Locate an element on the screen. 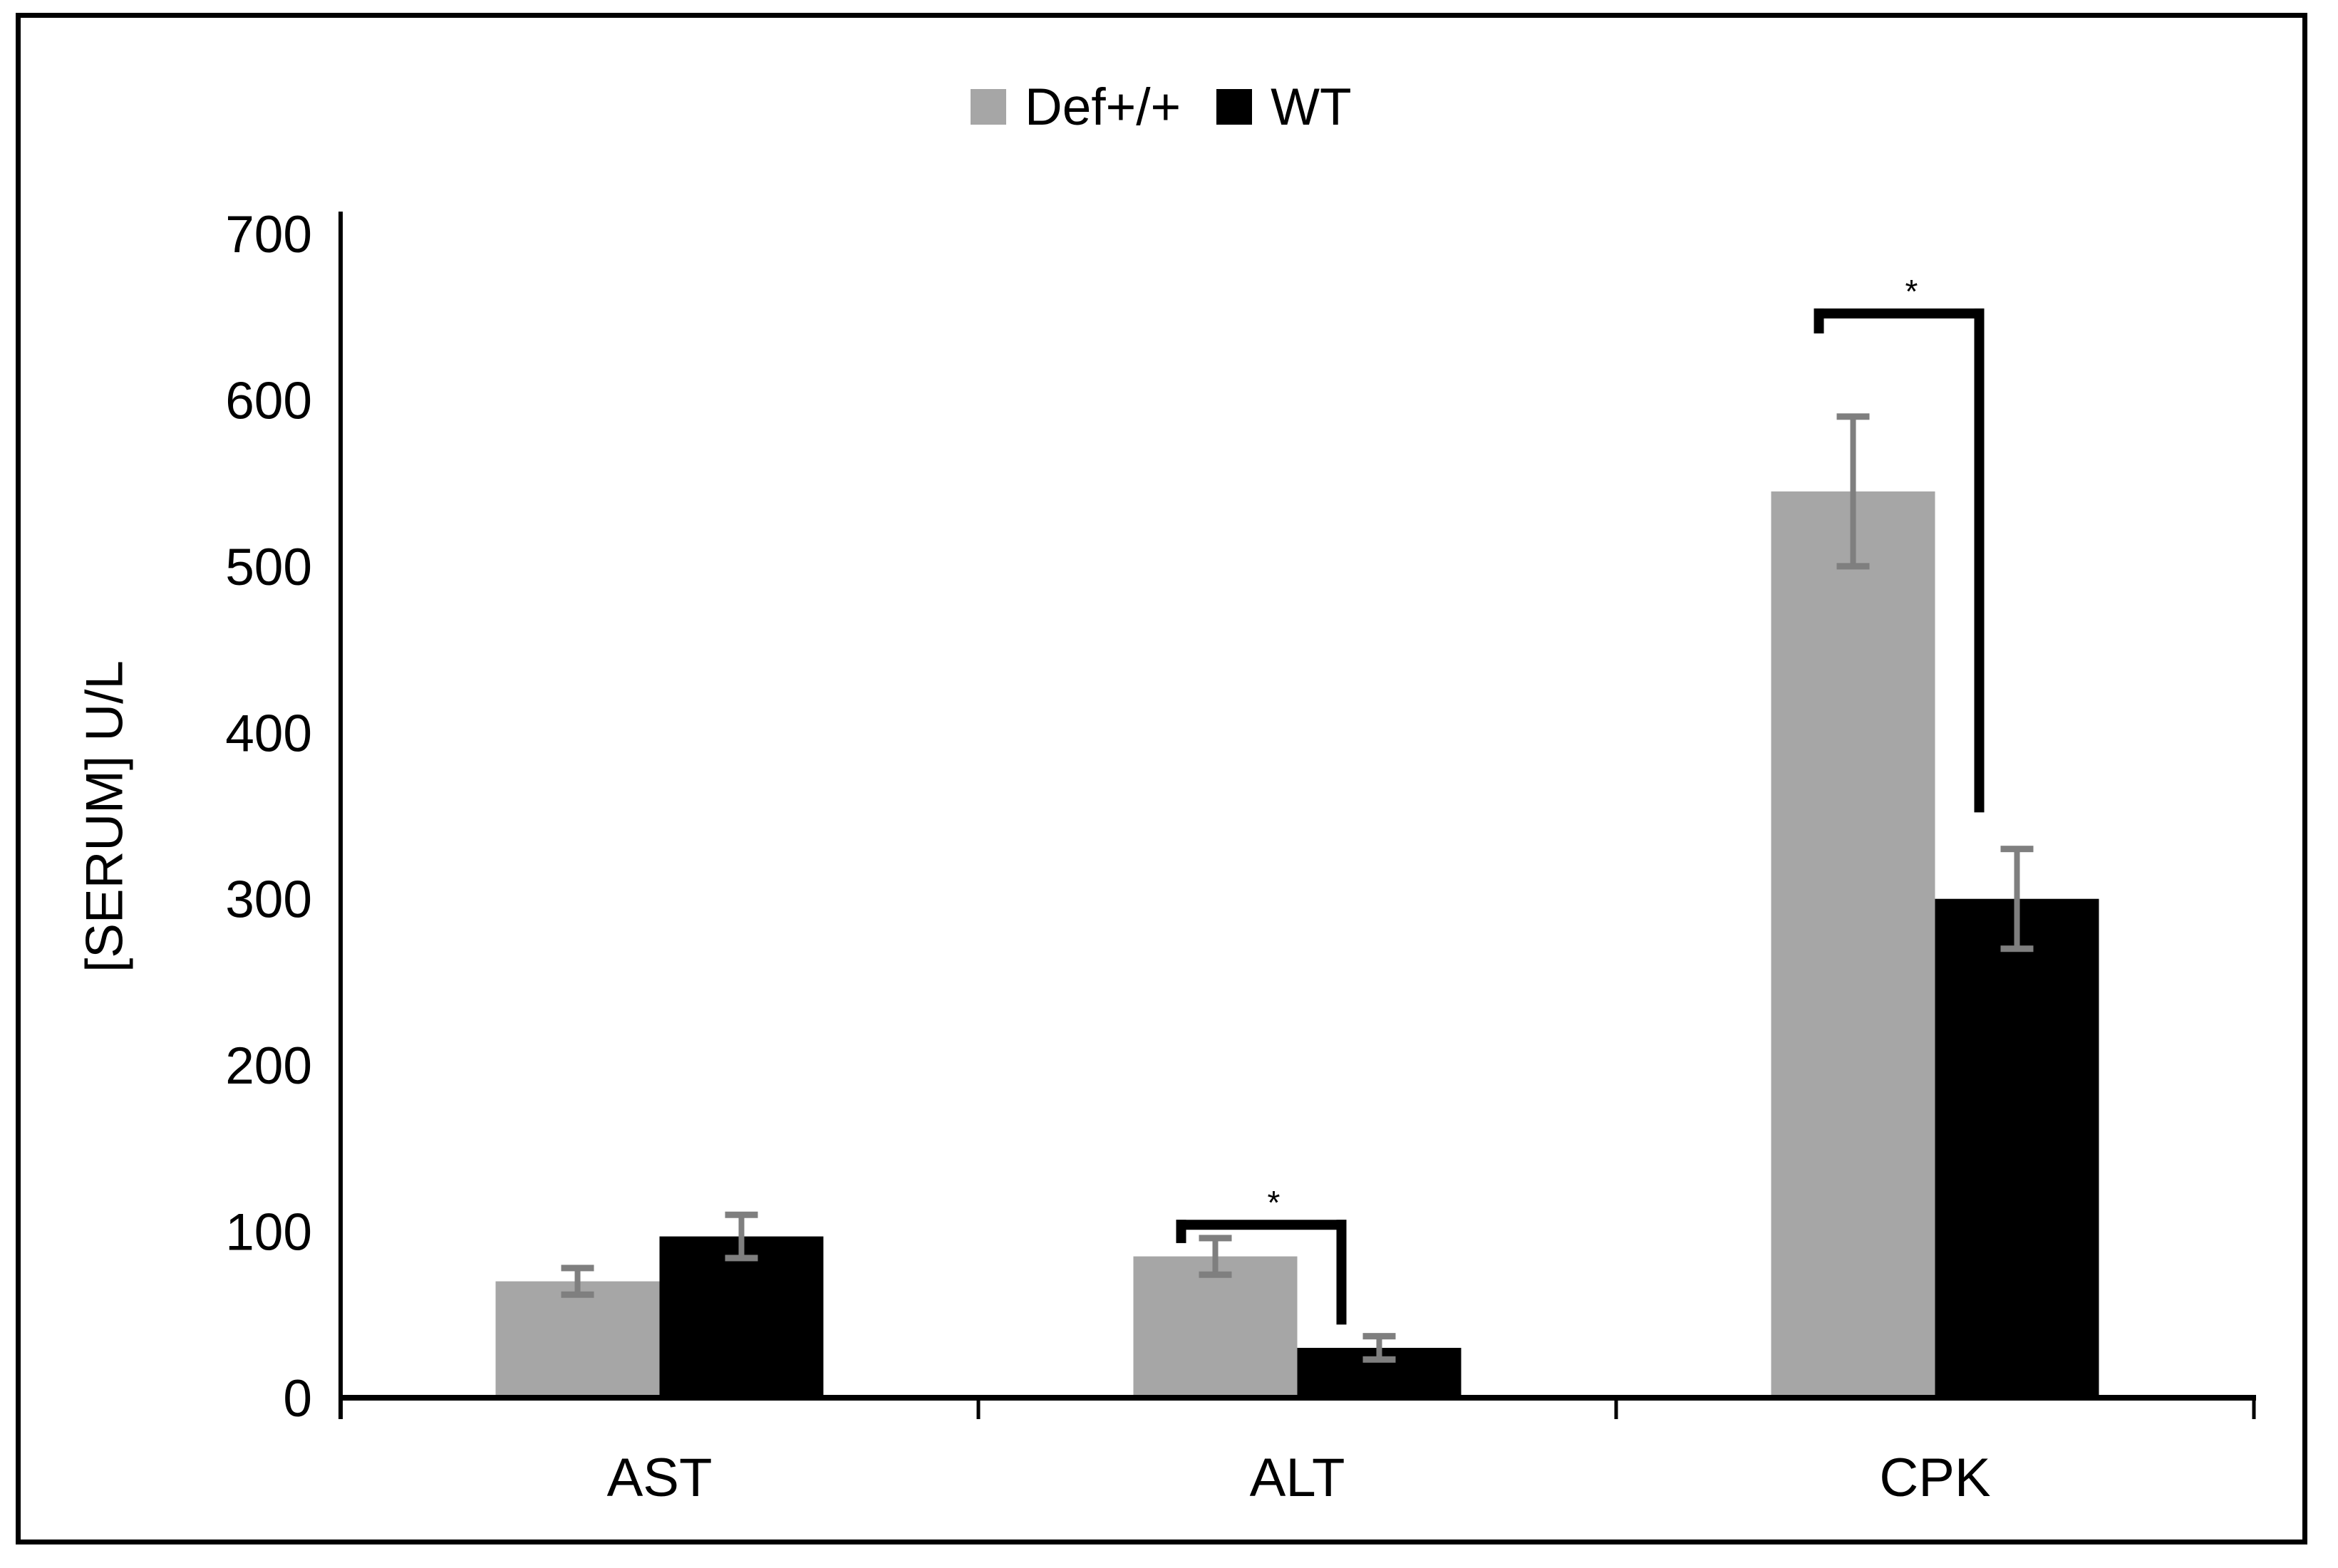 Image resolution: width=2338 pixels, height=1568 pixels. x-axis-line is located at coordinates (1297, 1398).